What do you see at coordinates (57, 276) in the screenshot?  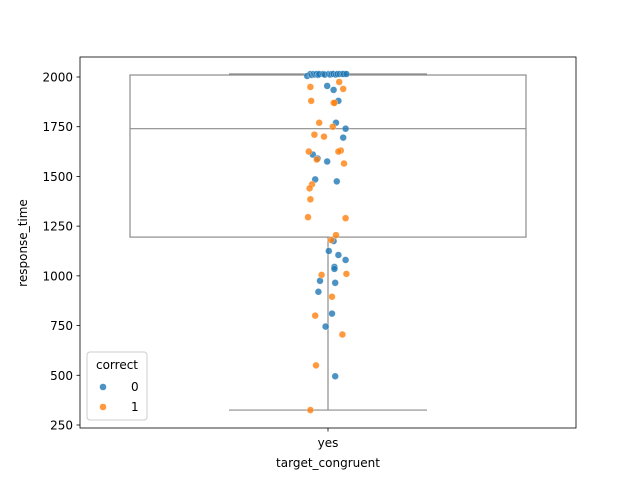 I see `y-tick-label: 1000` at bounding box center [57, 276].